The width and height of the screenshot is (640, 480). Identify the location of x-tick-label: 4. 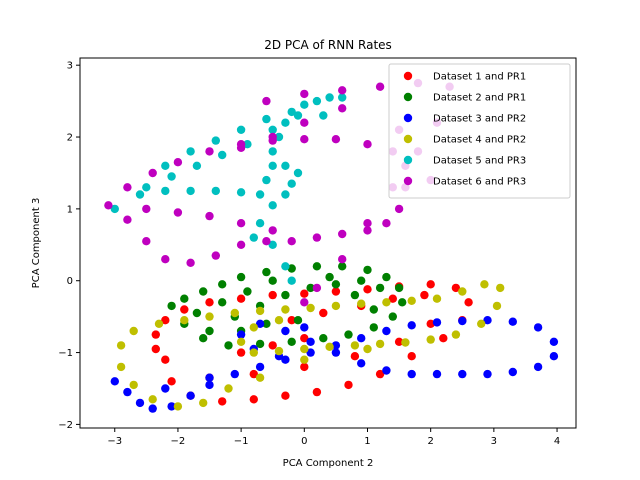
(557, 441).